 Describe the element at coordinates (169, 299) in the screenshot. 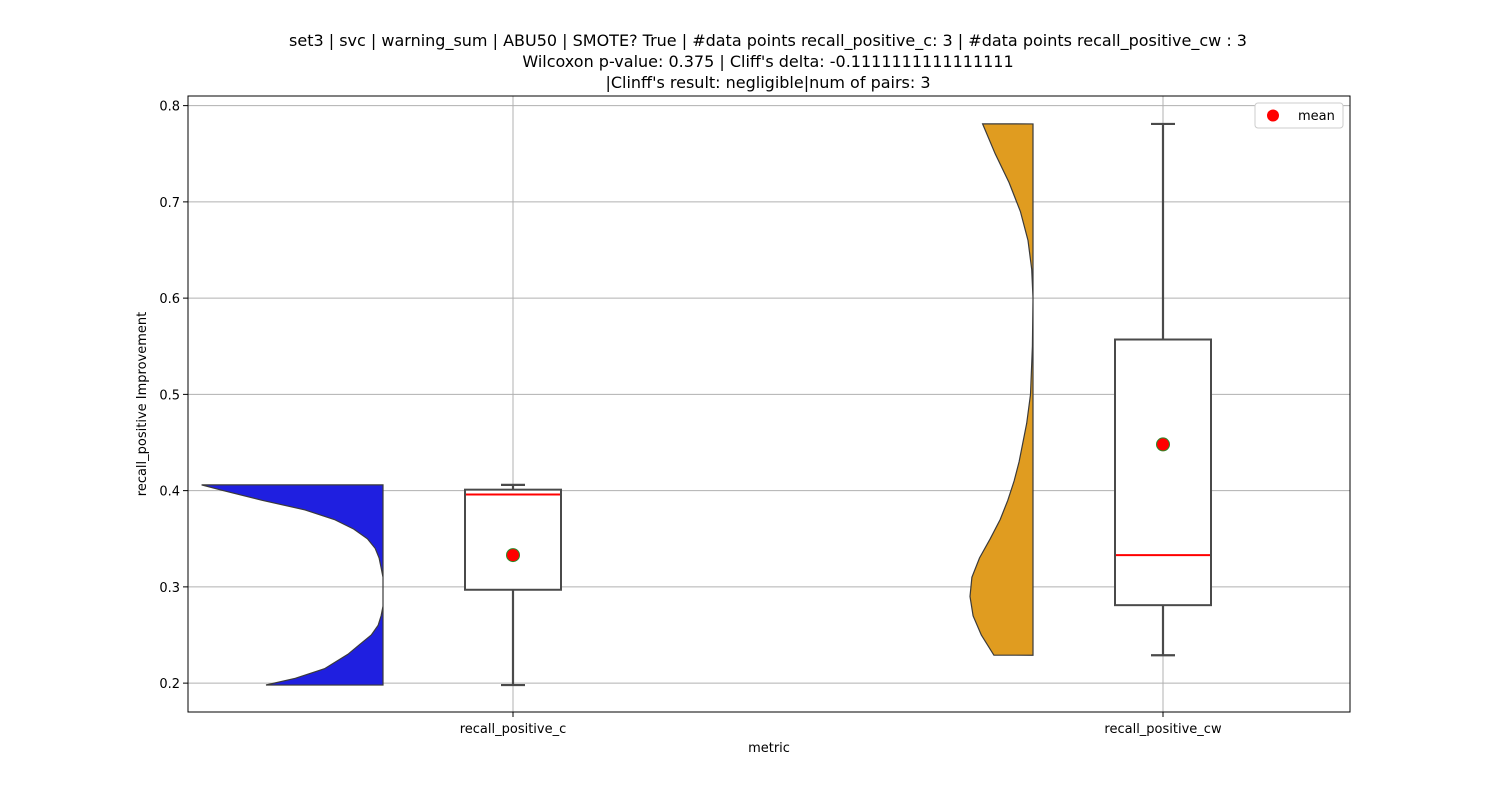

I see `y-tick-label: 0.6` at that location.